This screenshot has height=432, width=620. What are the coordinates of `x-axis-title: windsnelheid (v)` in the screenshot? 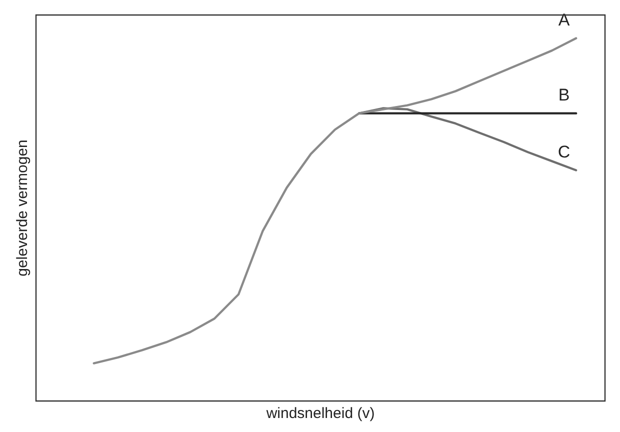 It's located at (320, 413).